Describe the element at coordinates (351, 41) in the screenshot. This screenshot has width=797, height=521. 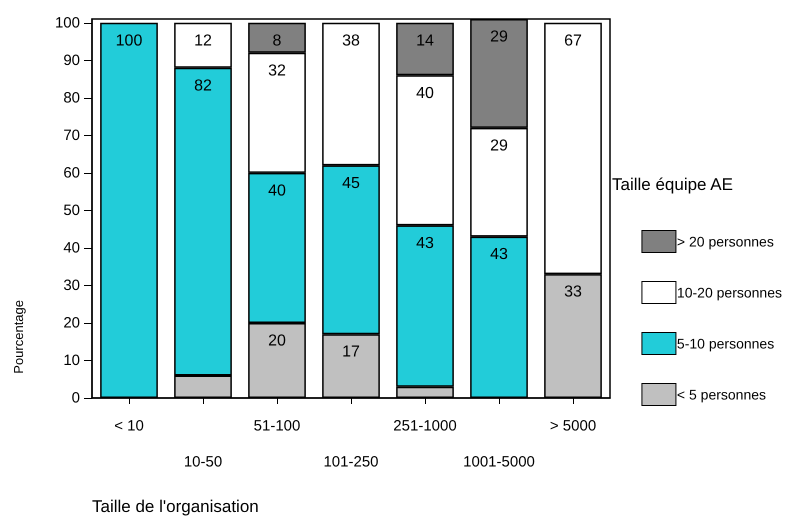
I see `data-label: 38` at that location.